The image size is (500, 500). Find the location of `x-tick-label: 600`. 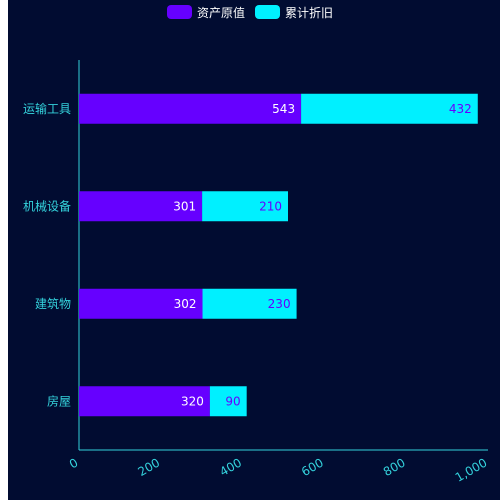

x-tick-label: 600 is located at coordinates (312, 467).